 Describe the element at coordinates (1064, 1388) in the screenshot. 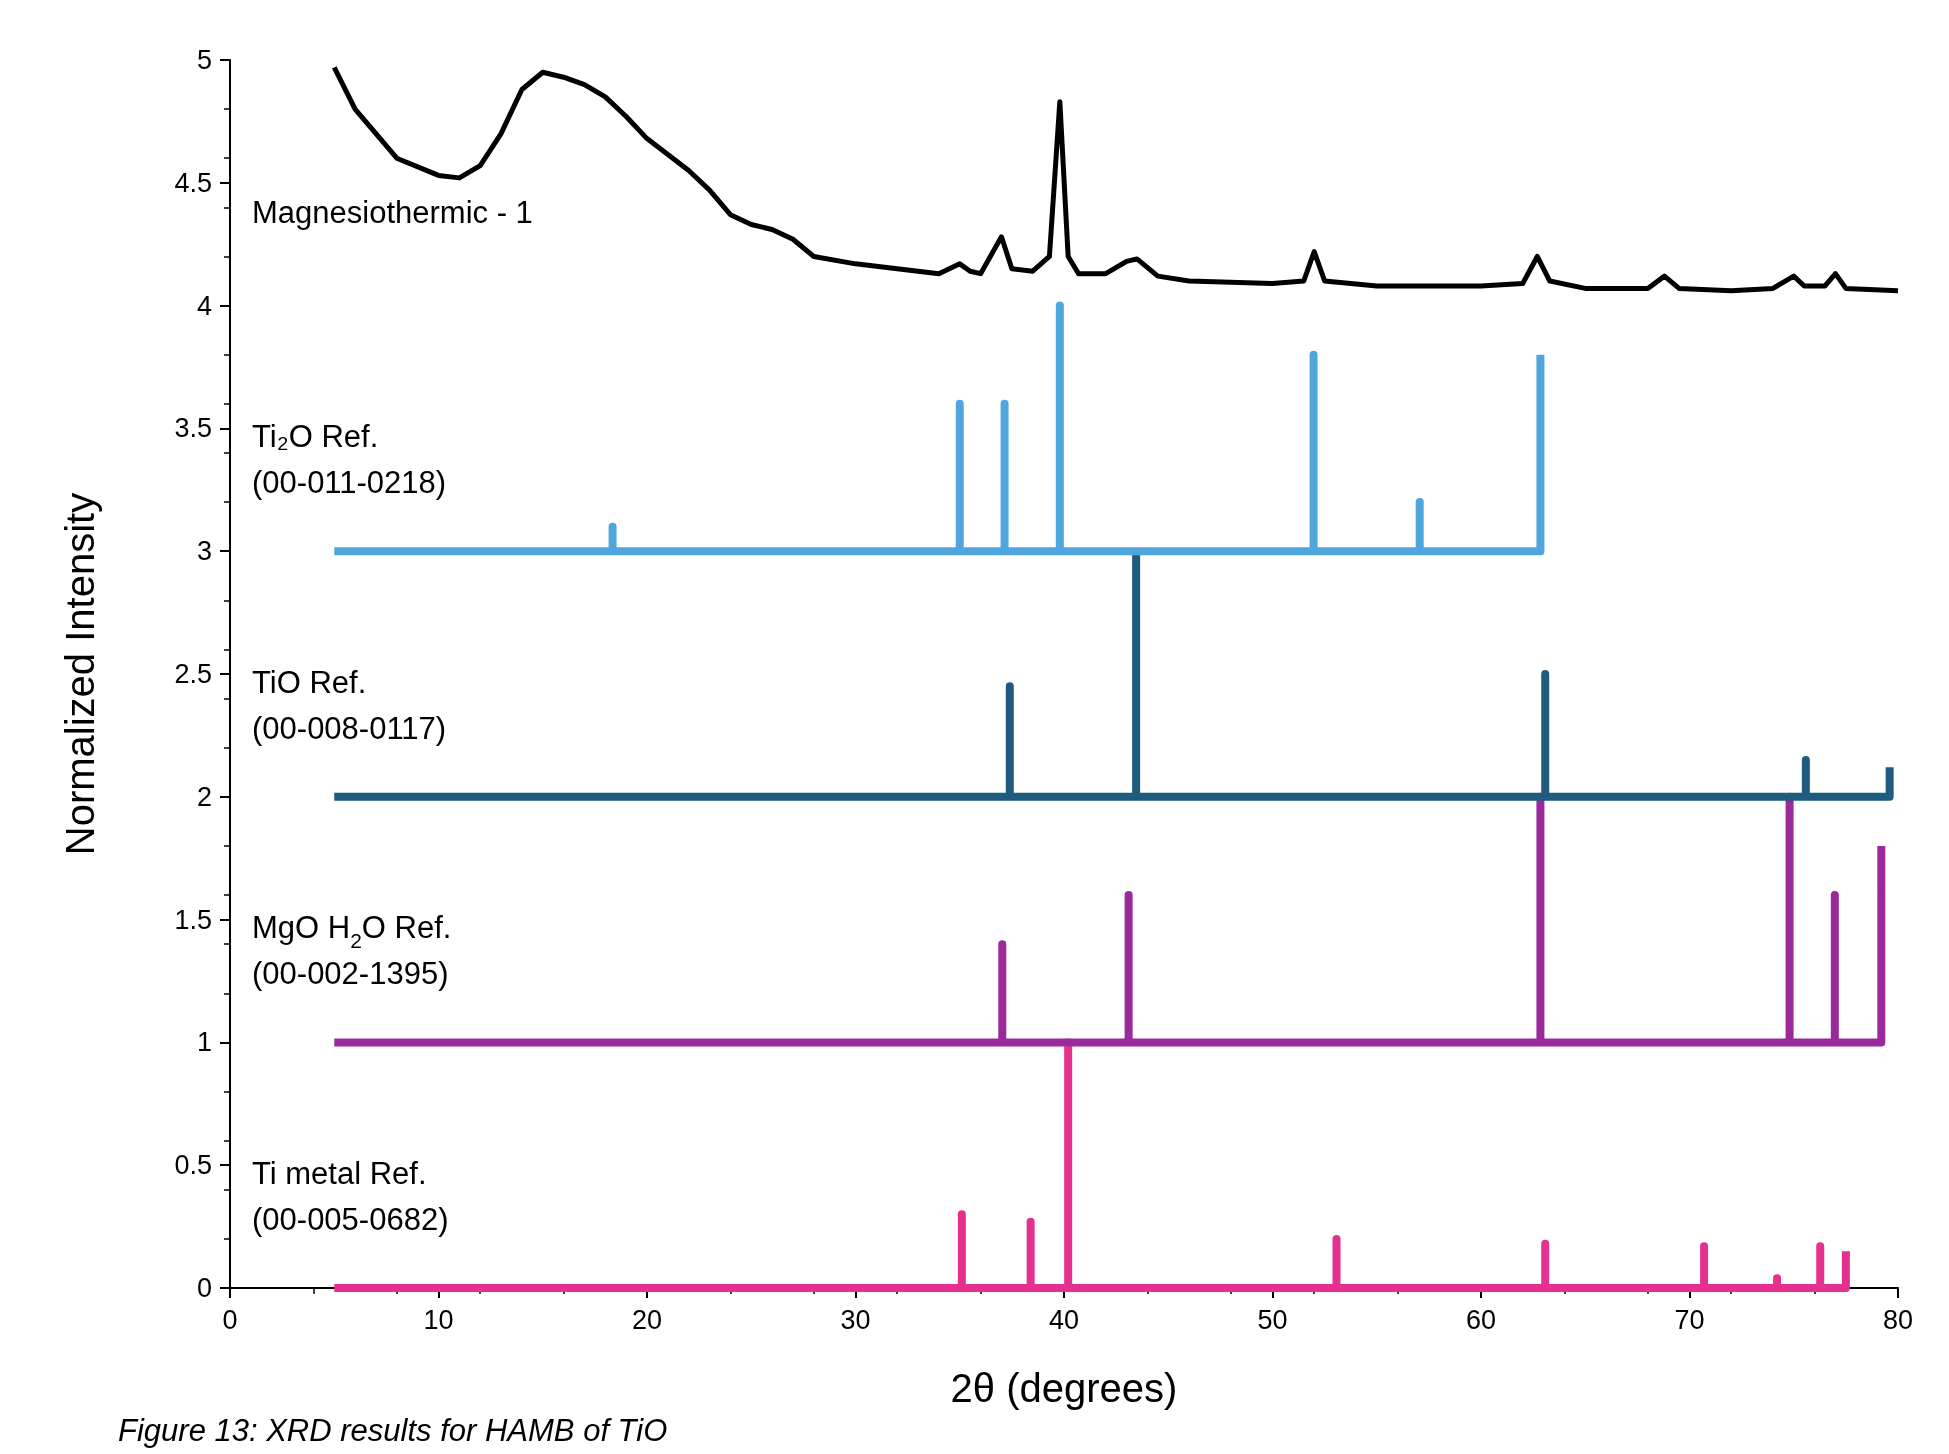

I see `x-axis-title: 2θ (degrees)` at that location.